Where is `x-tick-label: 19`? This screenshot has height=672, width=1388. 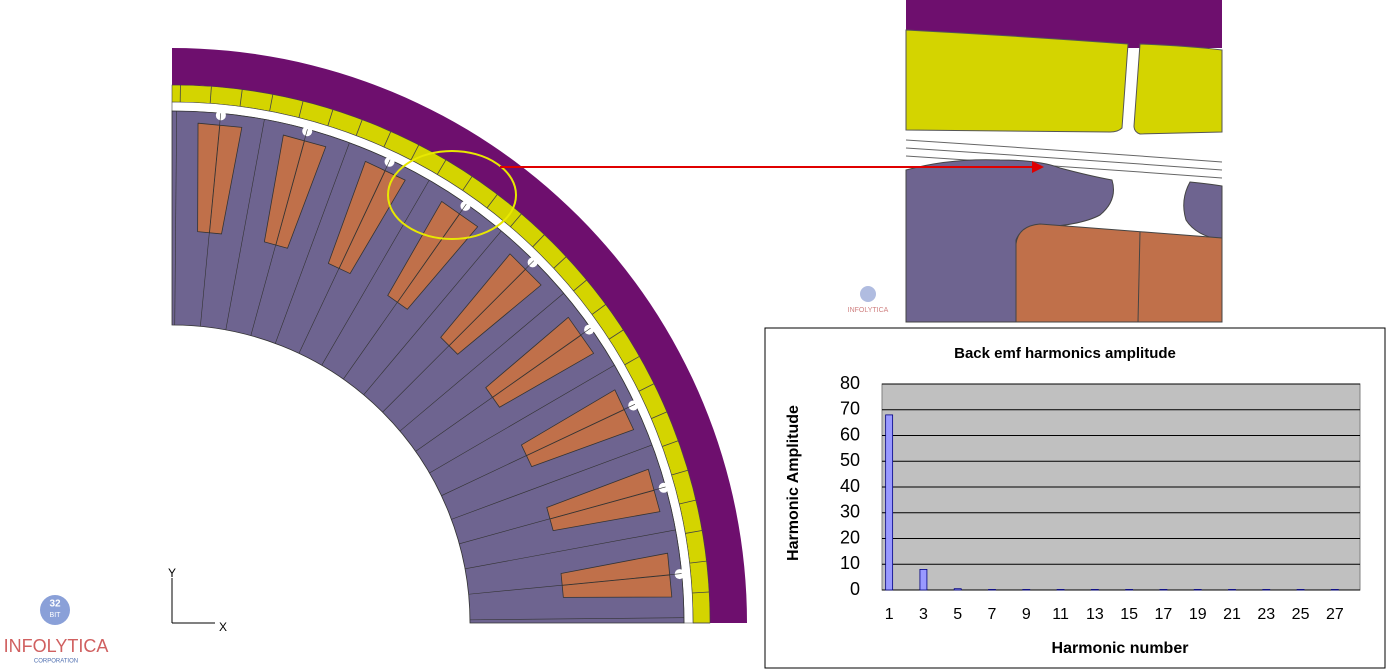
x-tick-label: 19 is located at coordinates (1198, 614).